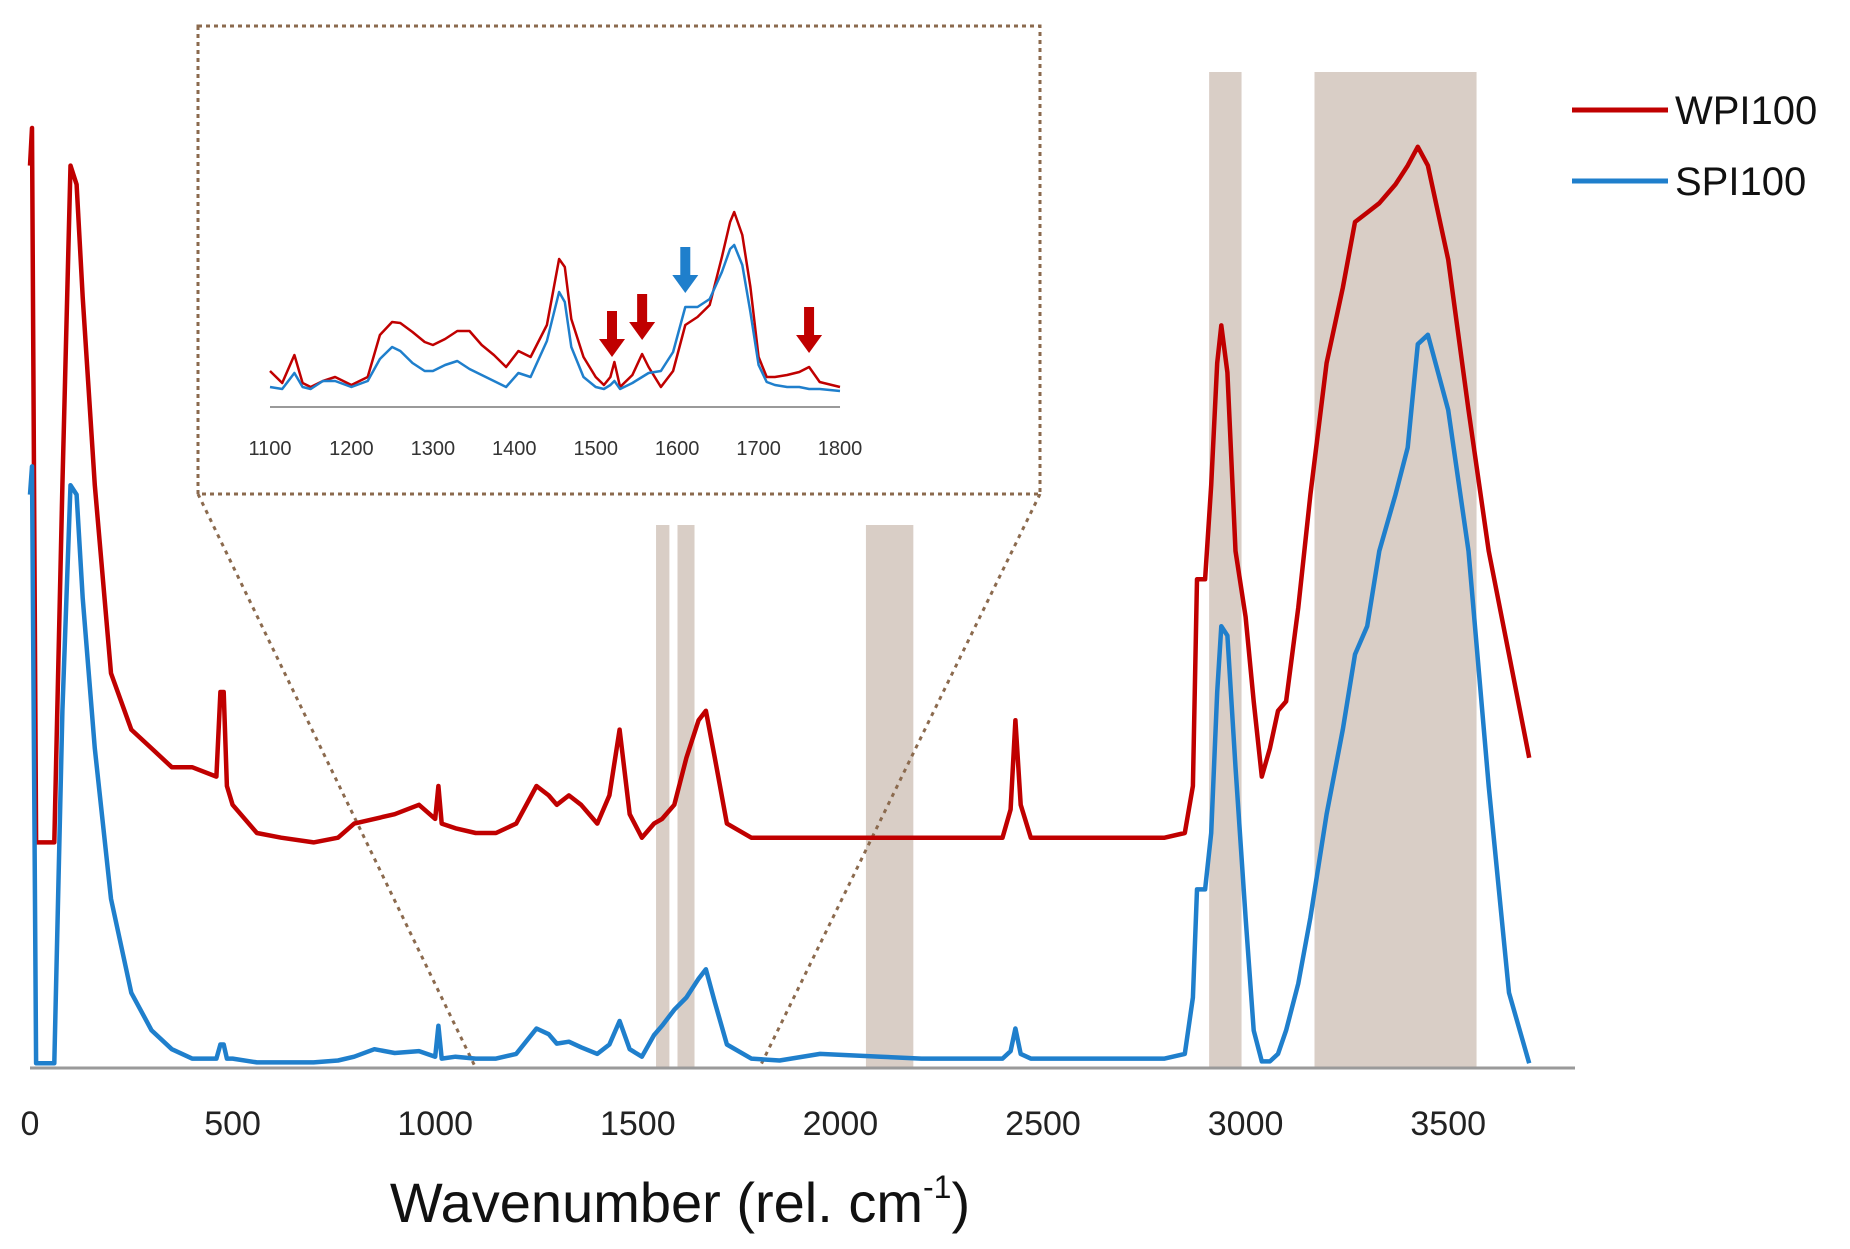 This screenshot has height=1249, width=1850. What do you see at coordinates (1746, 111) in the screenshot?
I see `legend-label-wpi100: WPI100` at bounding box center [1746, 111].